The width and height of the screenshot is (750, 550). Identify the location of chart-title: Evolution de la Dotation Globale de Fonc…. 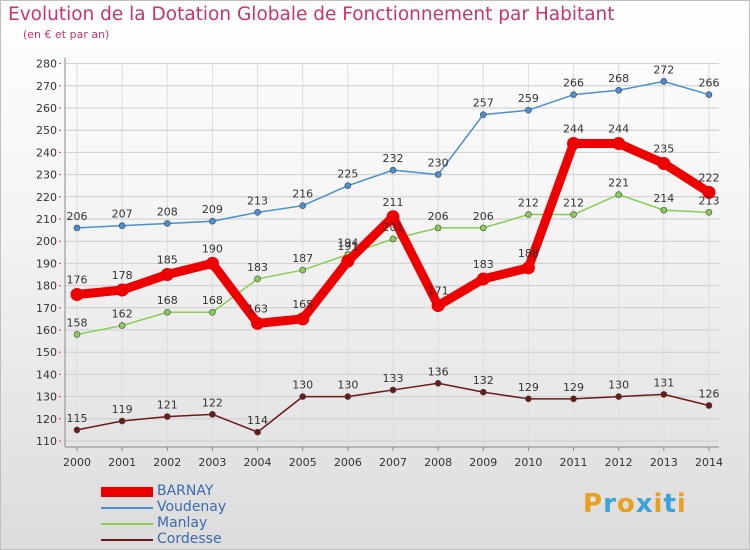
(311, 14).